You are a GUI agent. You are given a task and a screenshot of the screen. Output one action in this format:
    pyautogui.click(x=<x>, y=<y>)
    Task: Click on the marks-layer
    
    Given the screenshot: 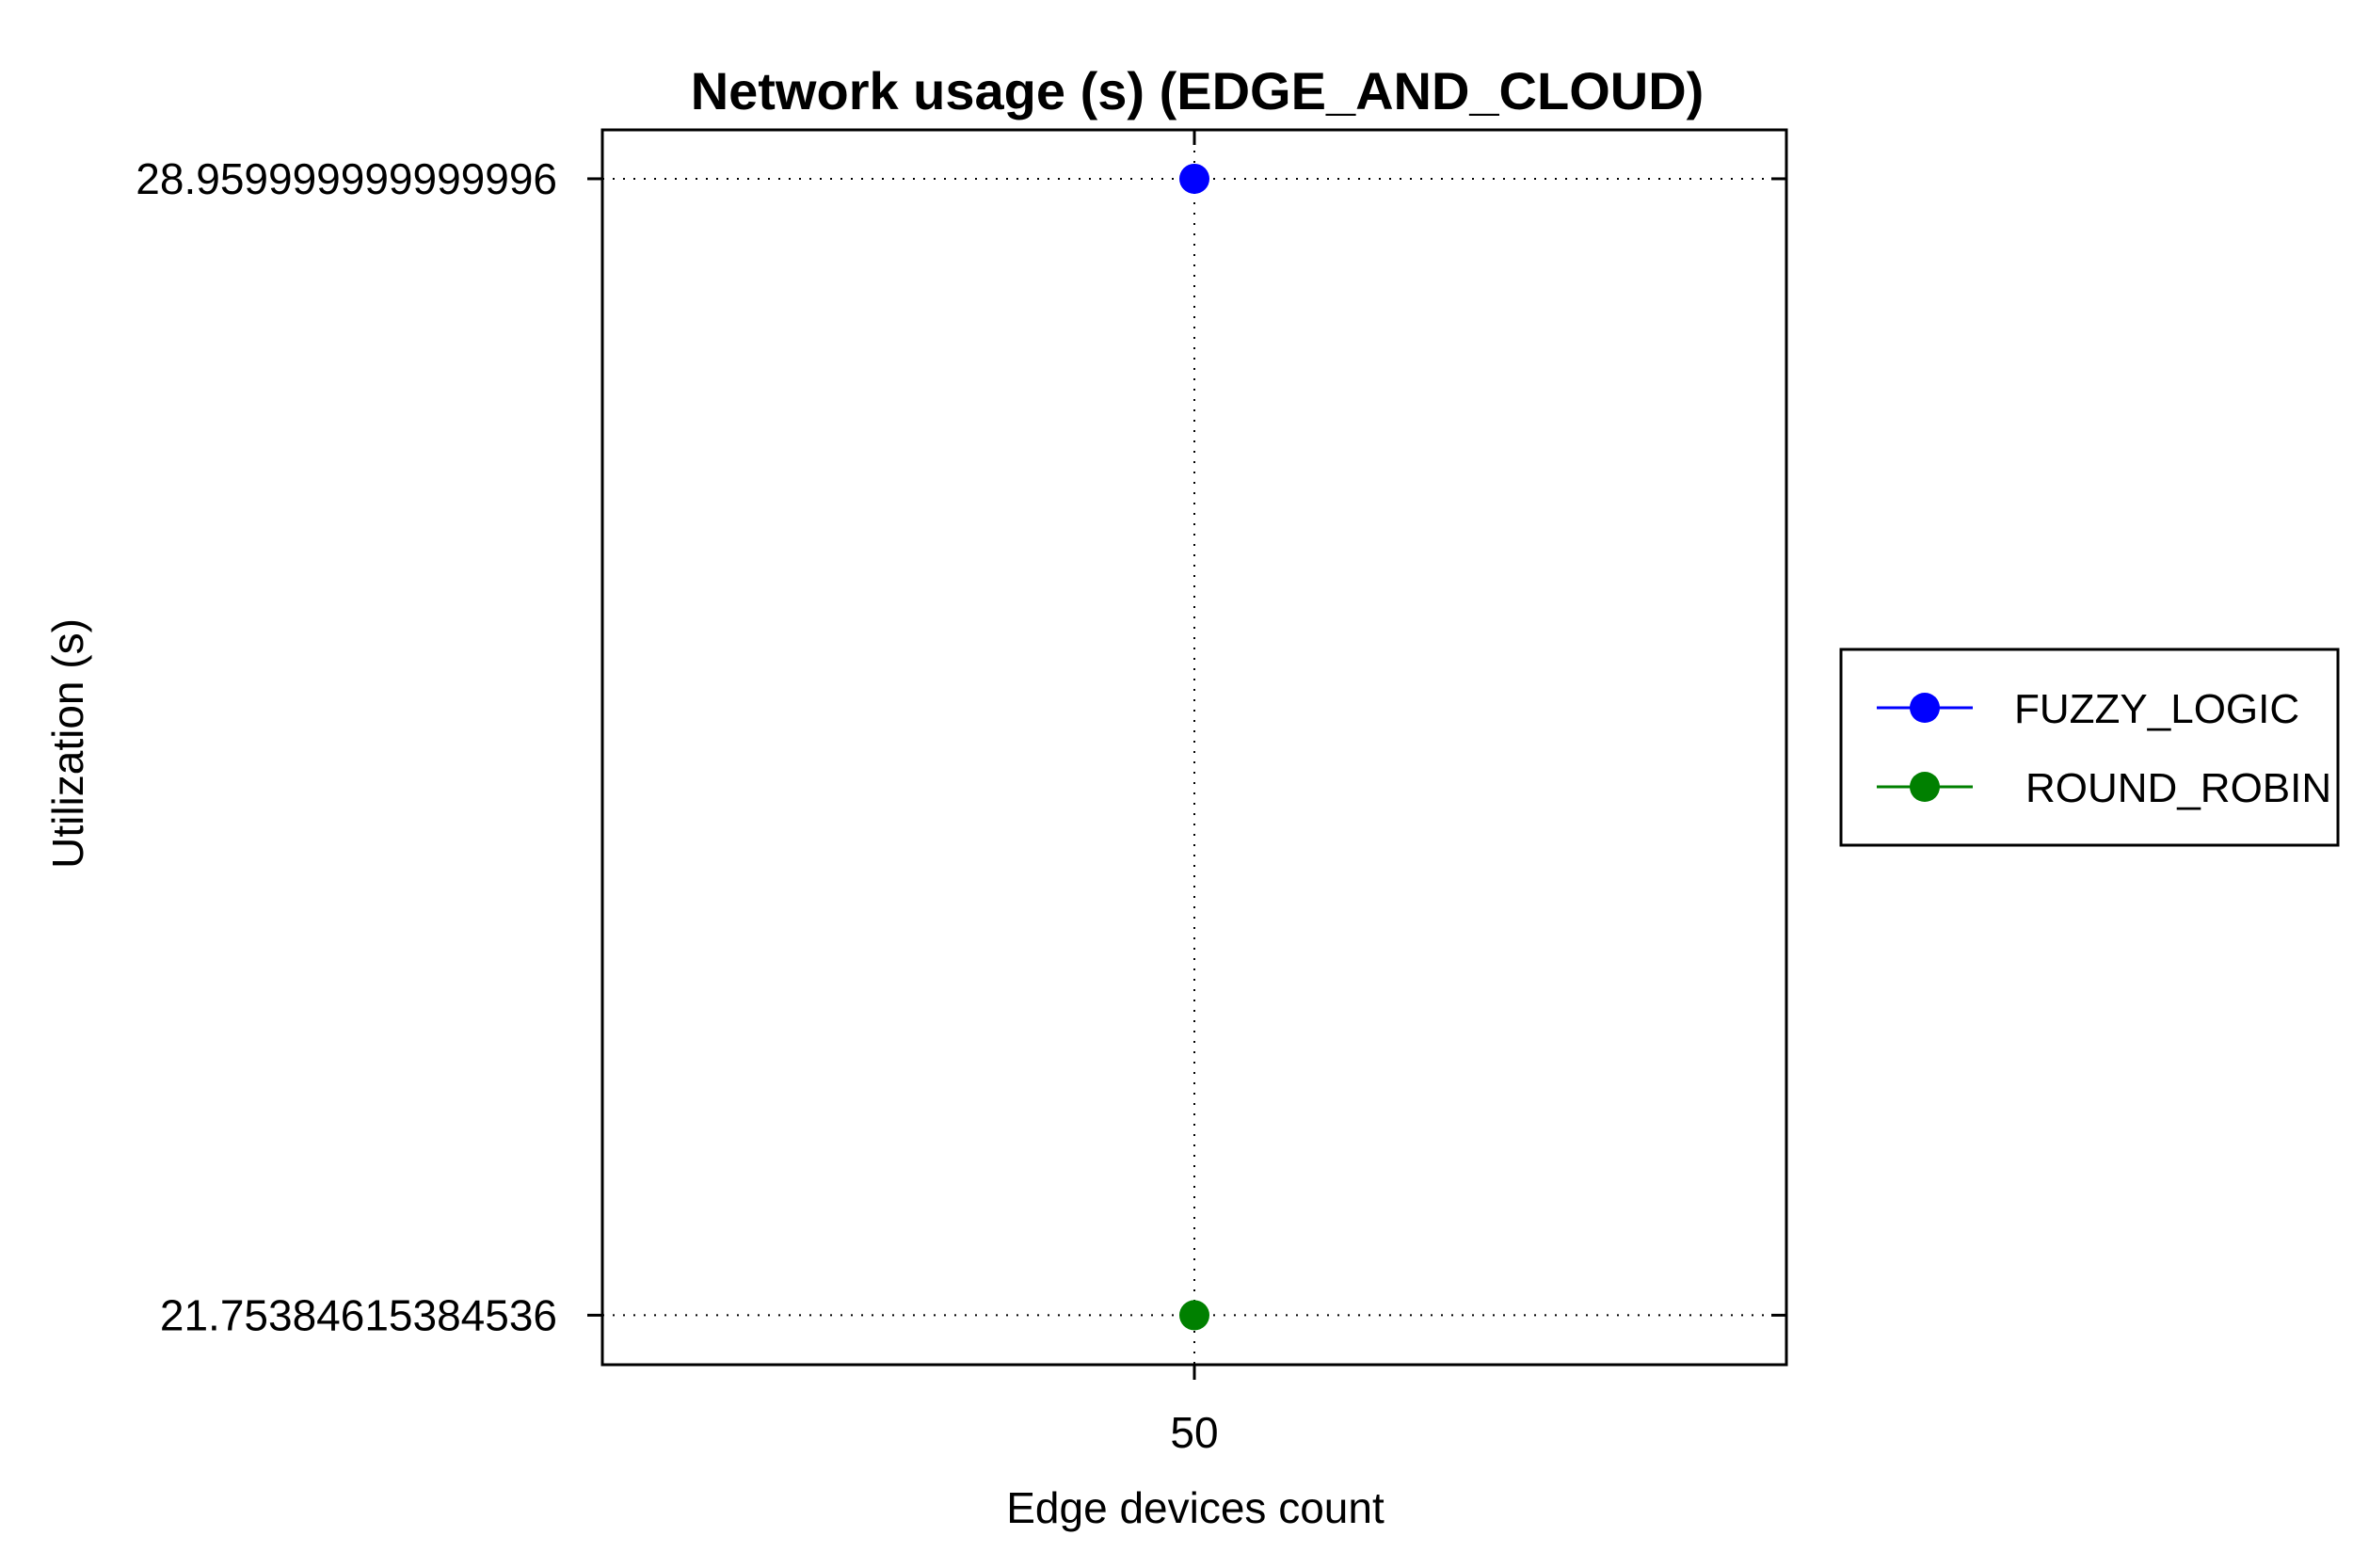 What is the action you would take?
    pyautogui.click(x=1194, y=747)
    